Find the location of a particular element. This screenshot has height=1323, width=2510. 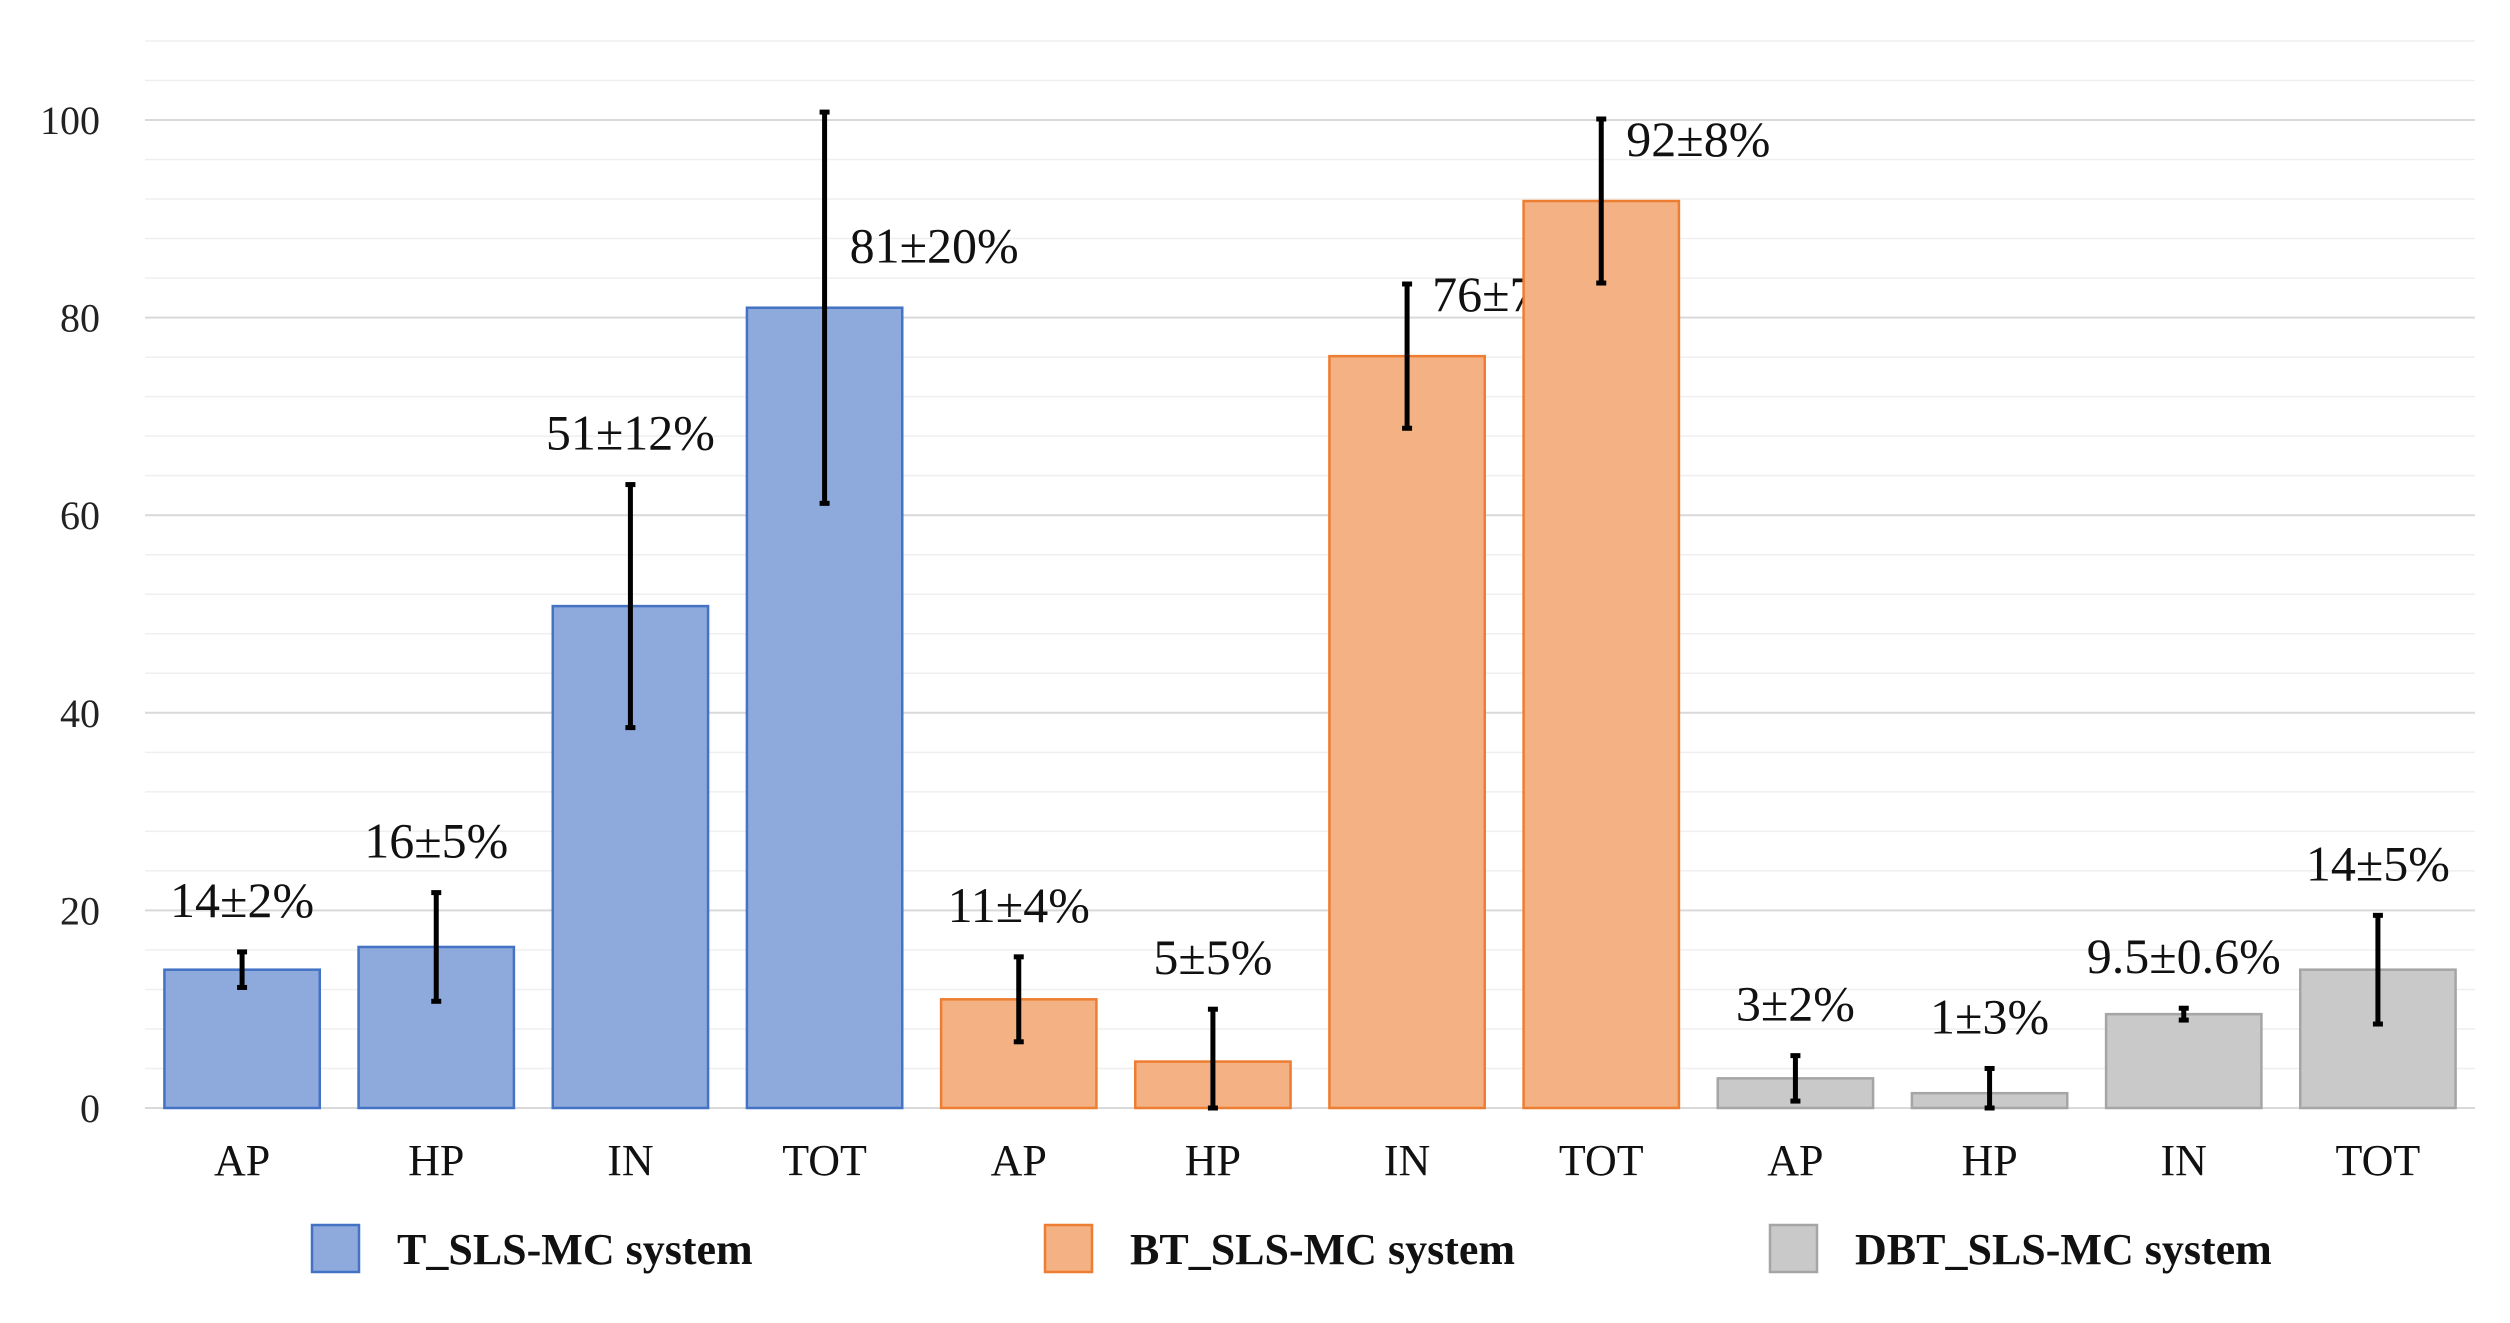

data-label: 1±3% is located at coordinates (1989, 1016).